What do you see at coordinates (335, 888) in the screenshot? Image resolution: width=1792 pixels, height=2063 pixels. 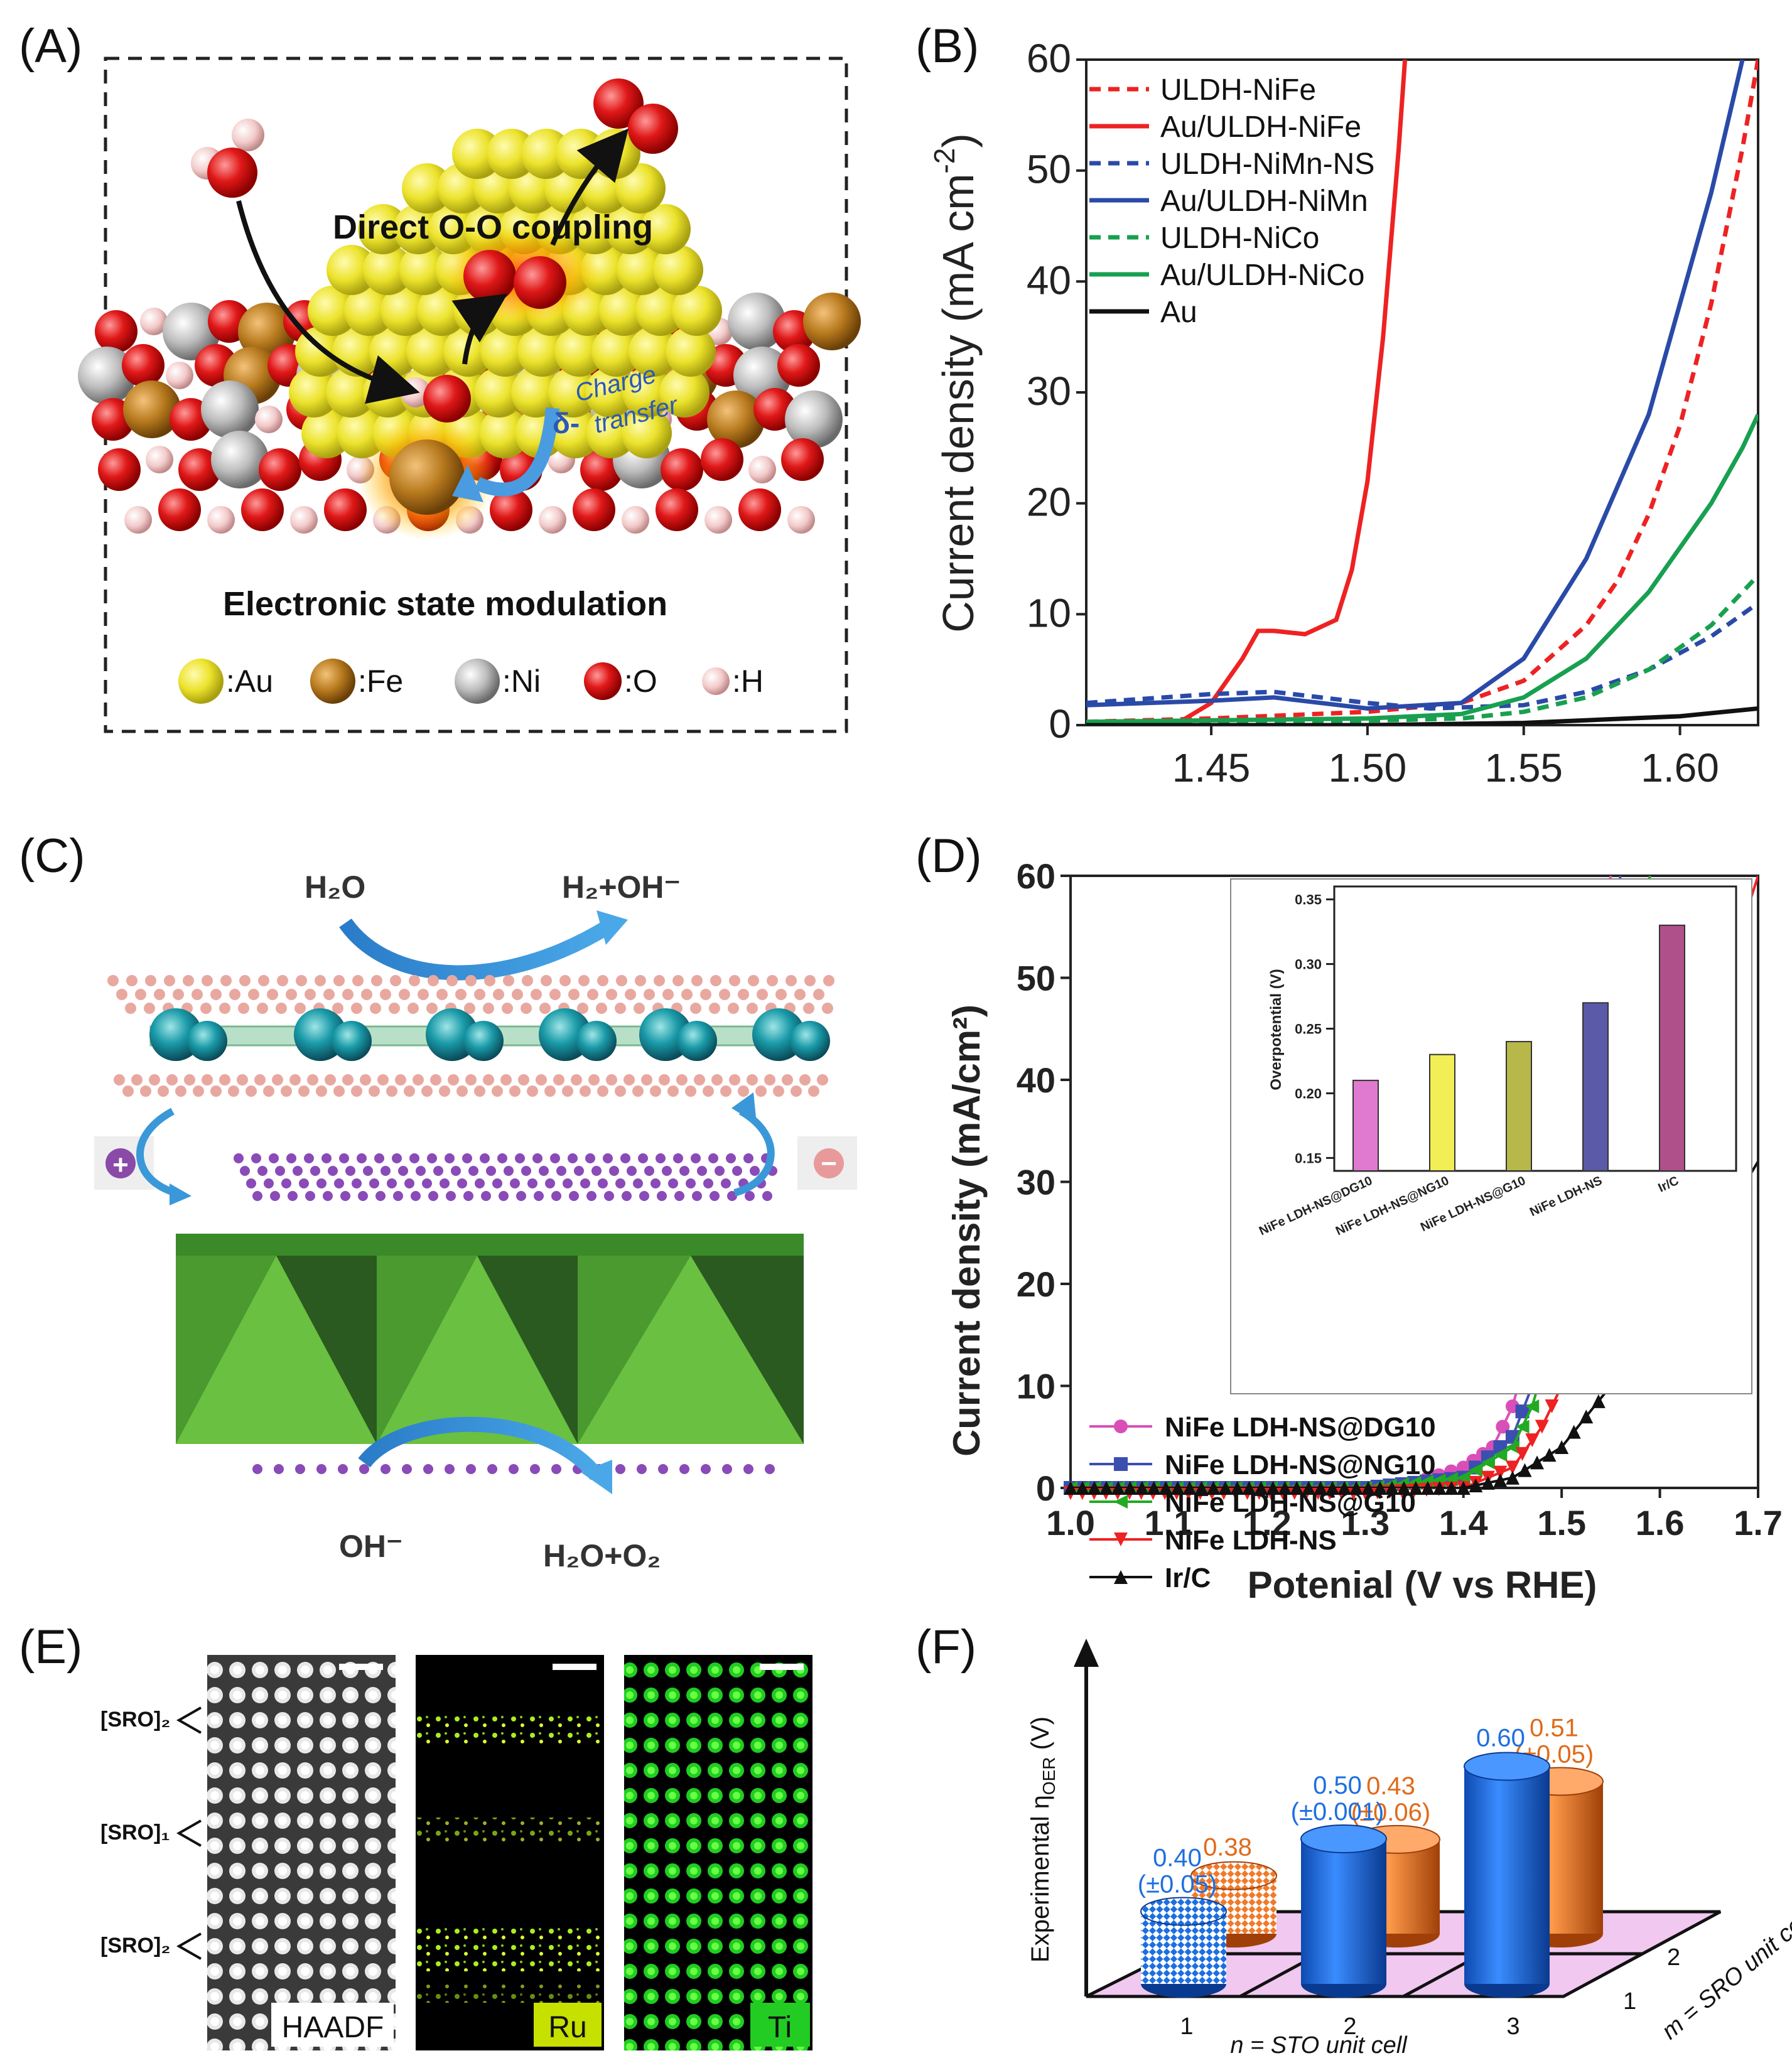 I see `c-top-left-label: H₂O` at bounding box center [335, 888].